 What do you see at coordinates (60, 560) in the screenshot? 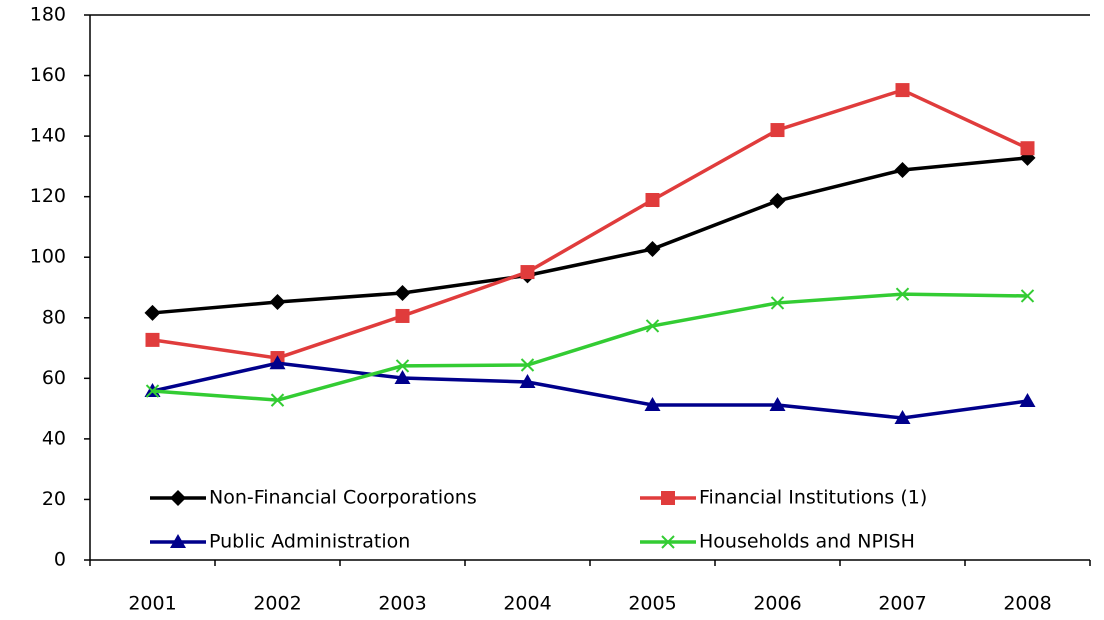
I see `y-tick-label: 0` at bounding box center [60, 560].